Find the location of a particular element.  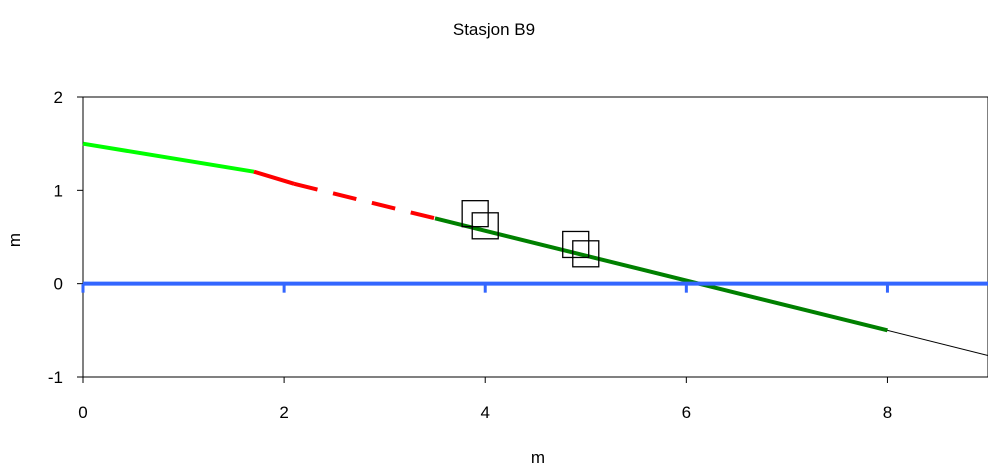

y-tick-label: 0 is located at coordinates (58, 284).